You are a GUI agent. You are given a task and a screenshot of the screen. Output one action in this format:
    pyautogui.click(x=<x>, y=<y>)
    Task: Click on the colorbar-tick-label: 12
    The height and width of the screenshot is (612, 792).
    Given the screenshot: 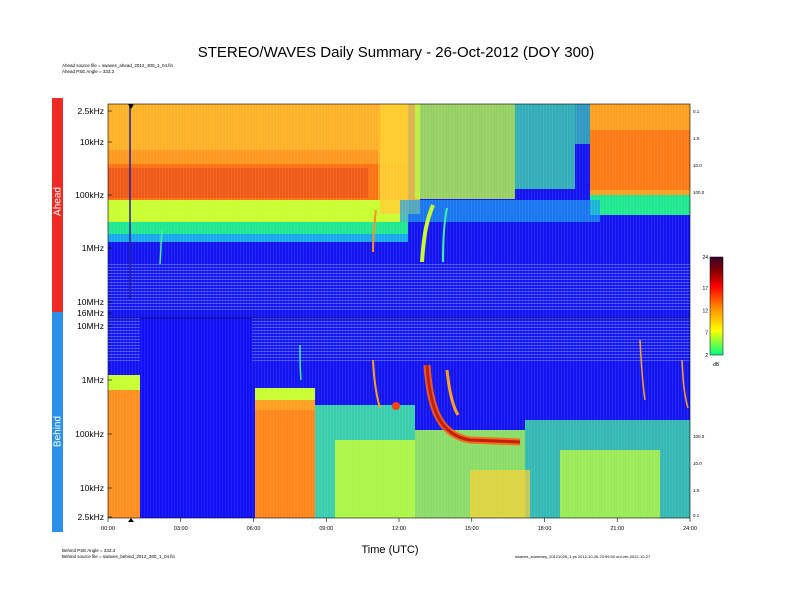 What is the action you would take?
    pyautogui.click(x=705, y=311)
    